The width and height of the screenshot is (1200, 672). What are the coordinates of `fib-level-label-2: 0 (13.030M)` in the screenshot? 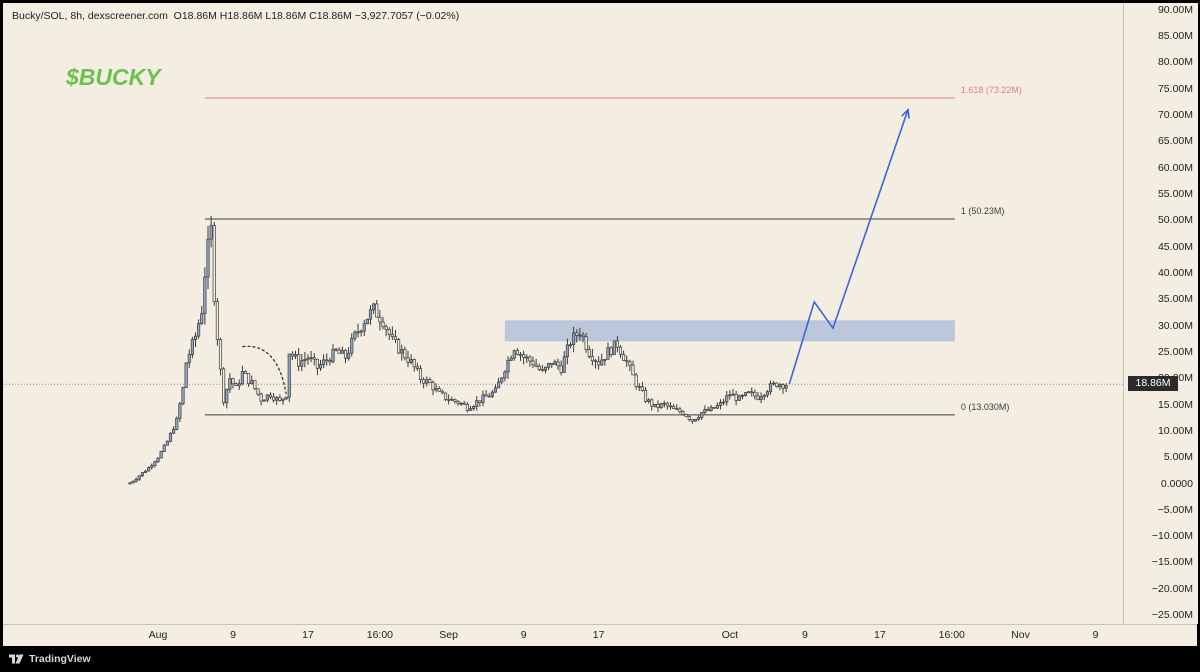 It's located at (985, 407).